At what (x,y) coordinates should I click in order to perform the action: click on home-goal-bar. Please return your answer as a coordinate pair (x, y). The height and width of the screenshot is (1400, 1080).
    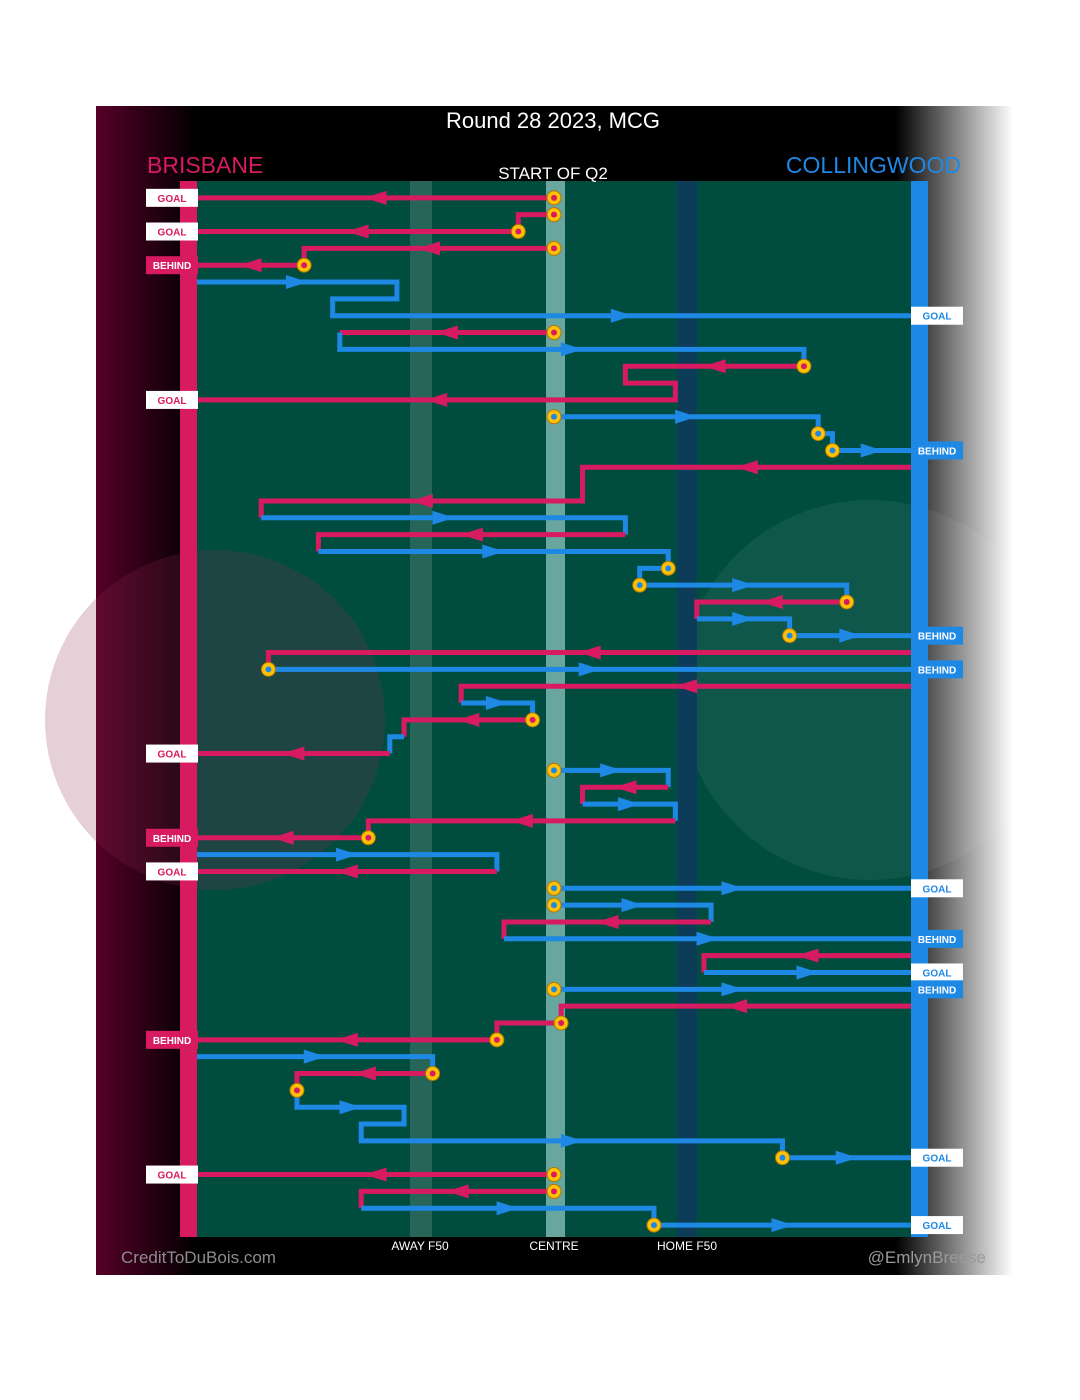
    Looking at the image, I should click on (919, 709).